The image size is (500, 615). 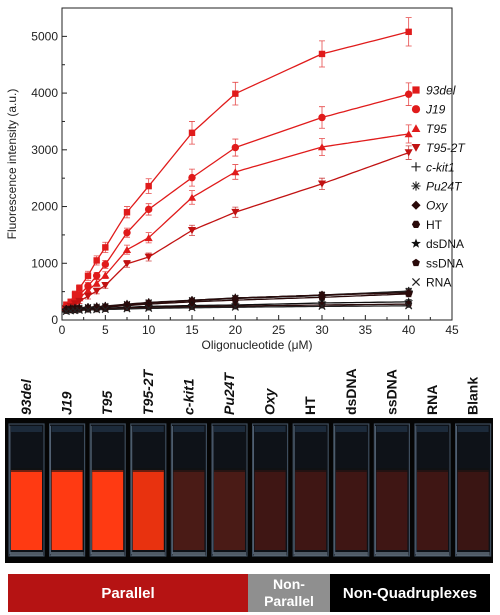 What do you see at coordinates (44, 93) in the screenshot?
I see `y-tick-label-4: 4000` at bounding box center [44, 93].